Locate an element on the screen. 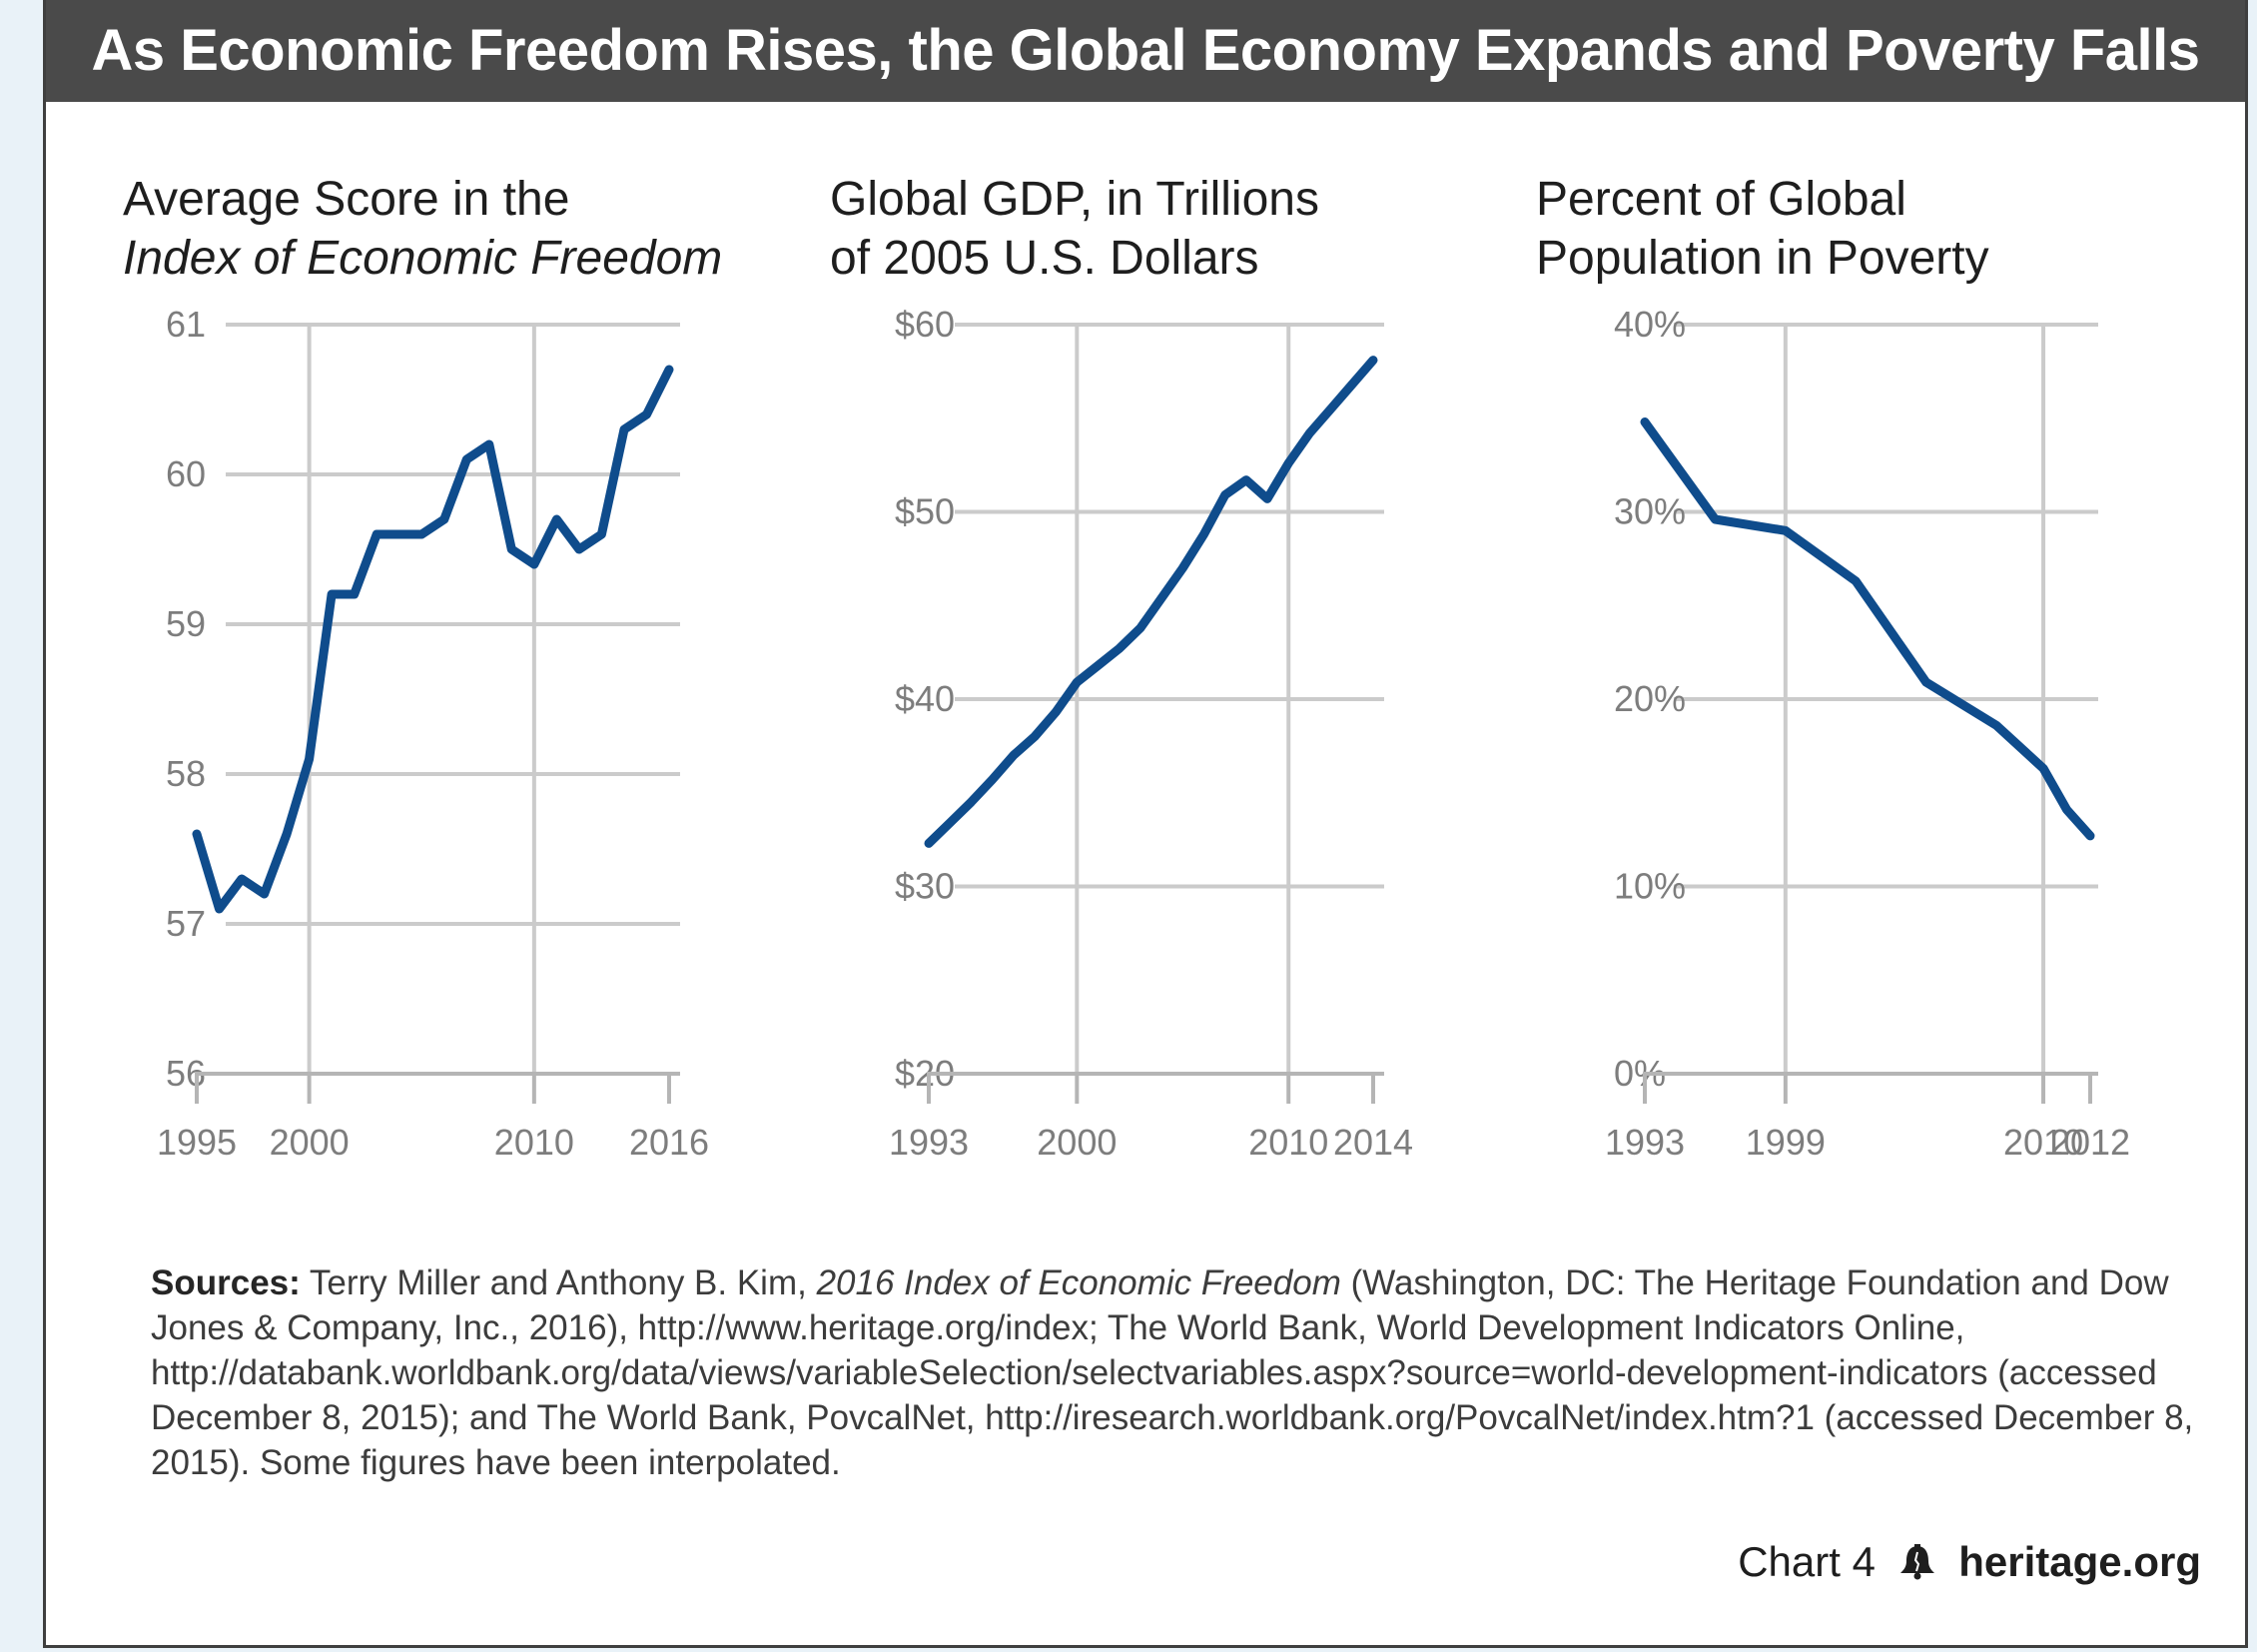 This screenshot has height=1652, width=2257. y-tick-label: $50 is located at coordinates (925, 511).